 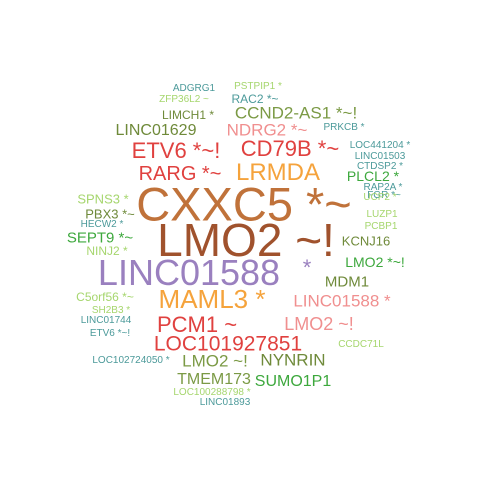 I want to click on word: LUZP1, so click(x=382, y=214).